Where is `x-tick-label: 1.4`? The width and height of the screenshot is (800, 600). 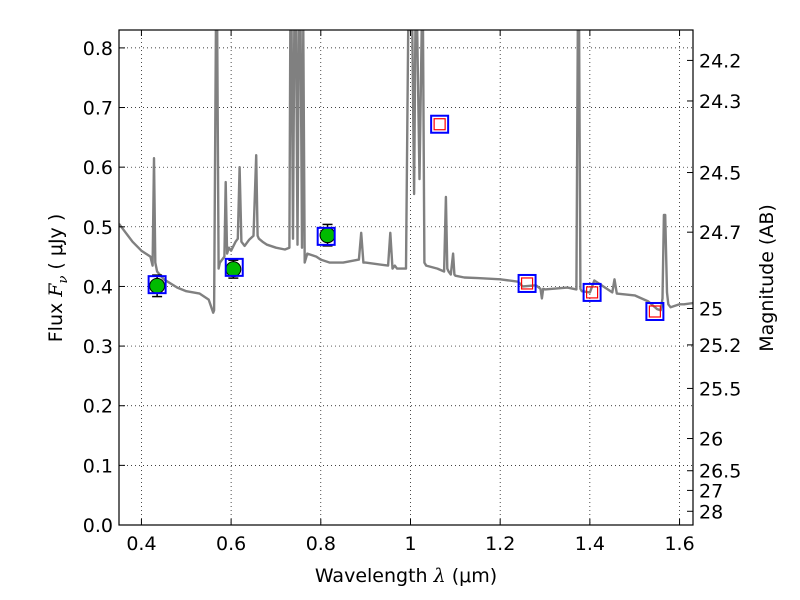 x-tick-label: 1.4 is located at coordinates (590, 544).